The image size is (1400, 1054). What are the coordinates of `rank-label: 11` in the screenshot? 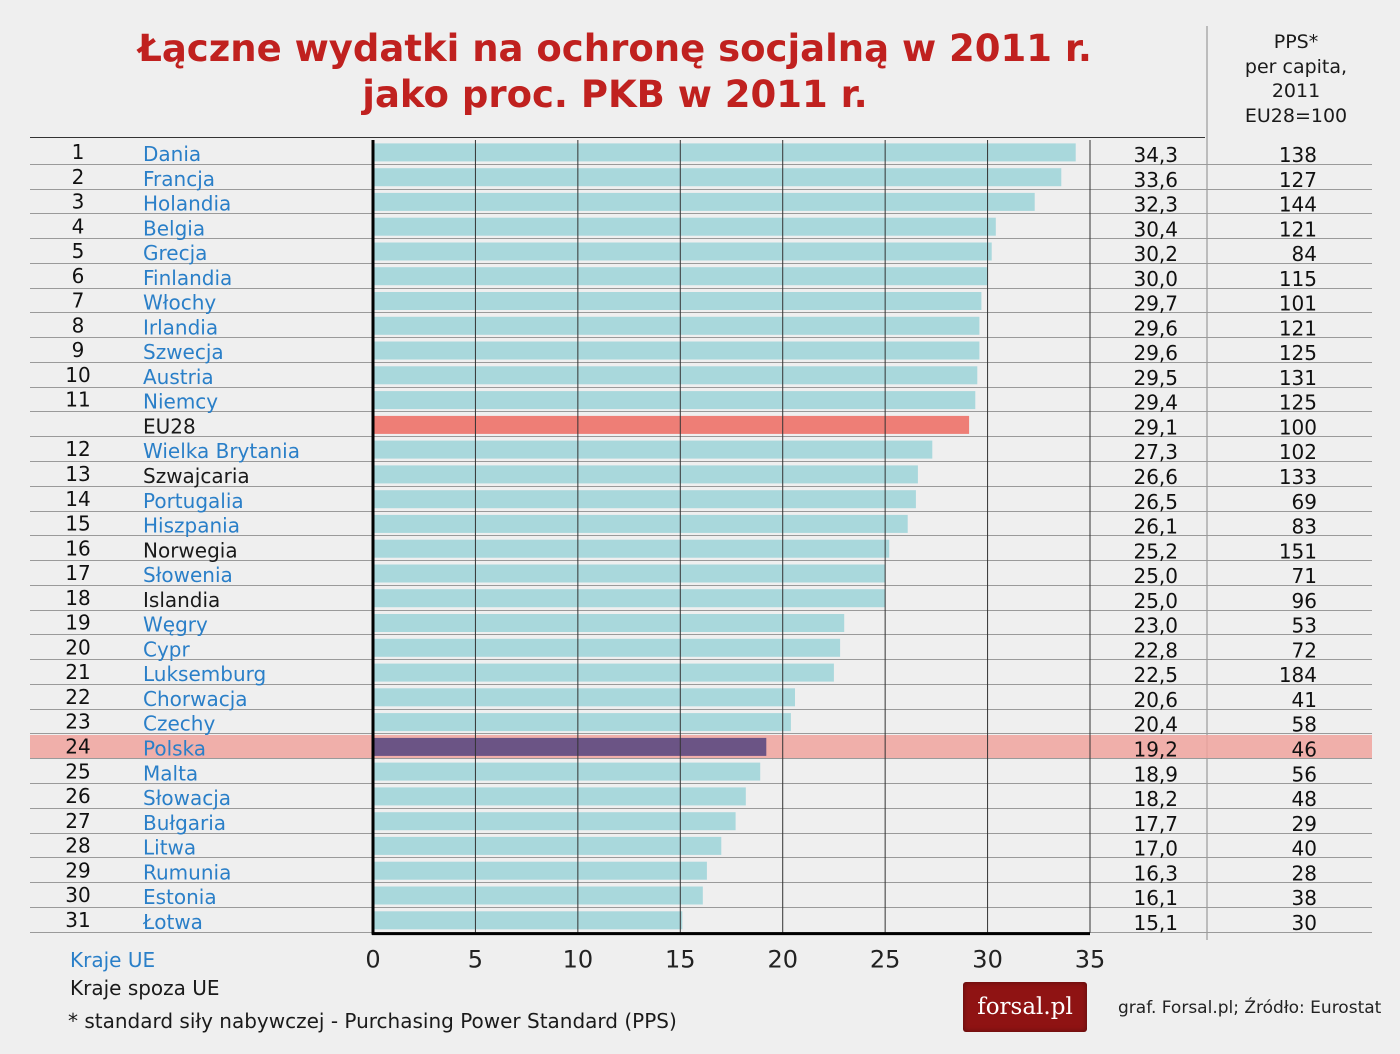 It's located at (77, 400).